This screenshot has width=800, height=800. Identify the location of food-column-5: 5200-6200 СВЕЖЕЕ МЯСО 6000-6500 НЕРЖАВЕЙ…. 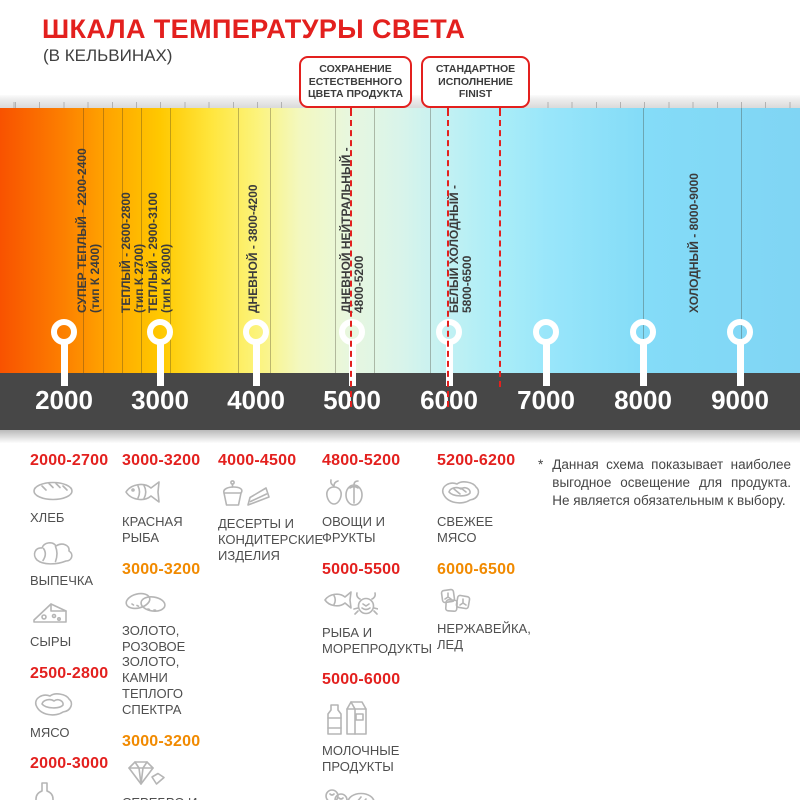
(485, 559).